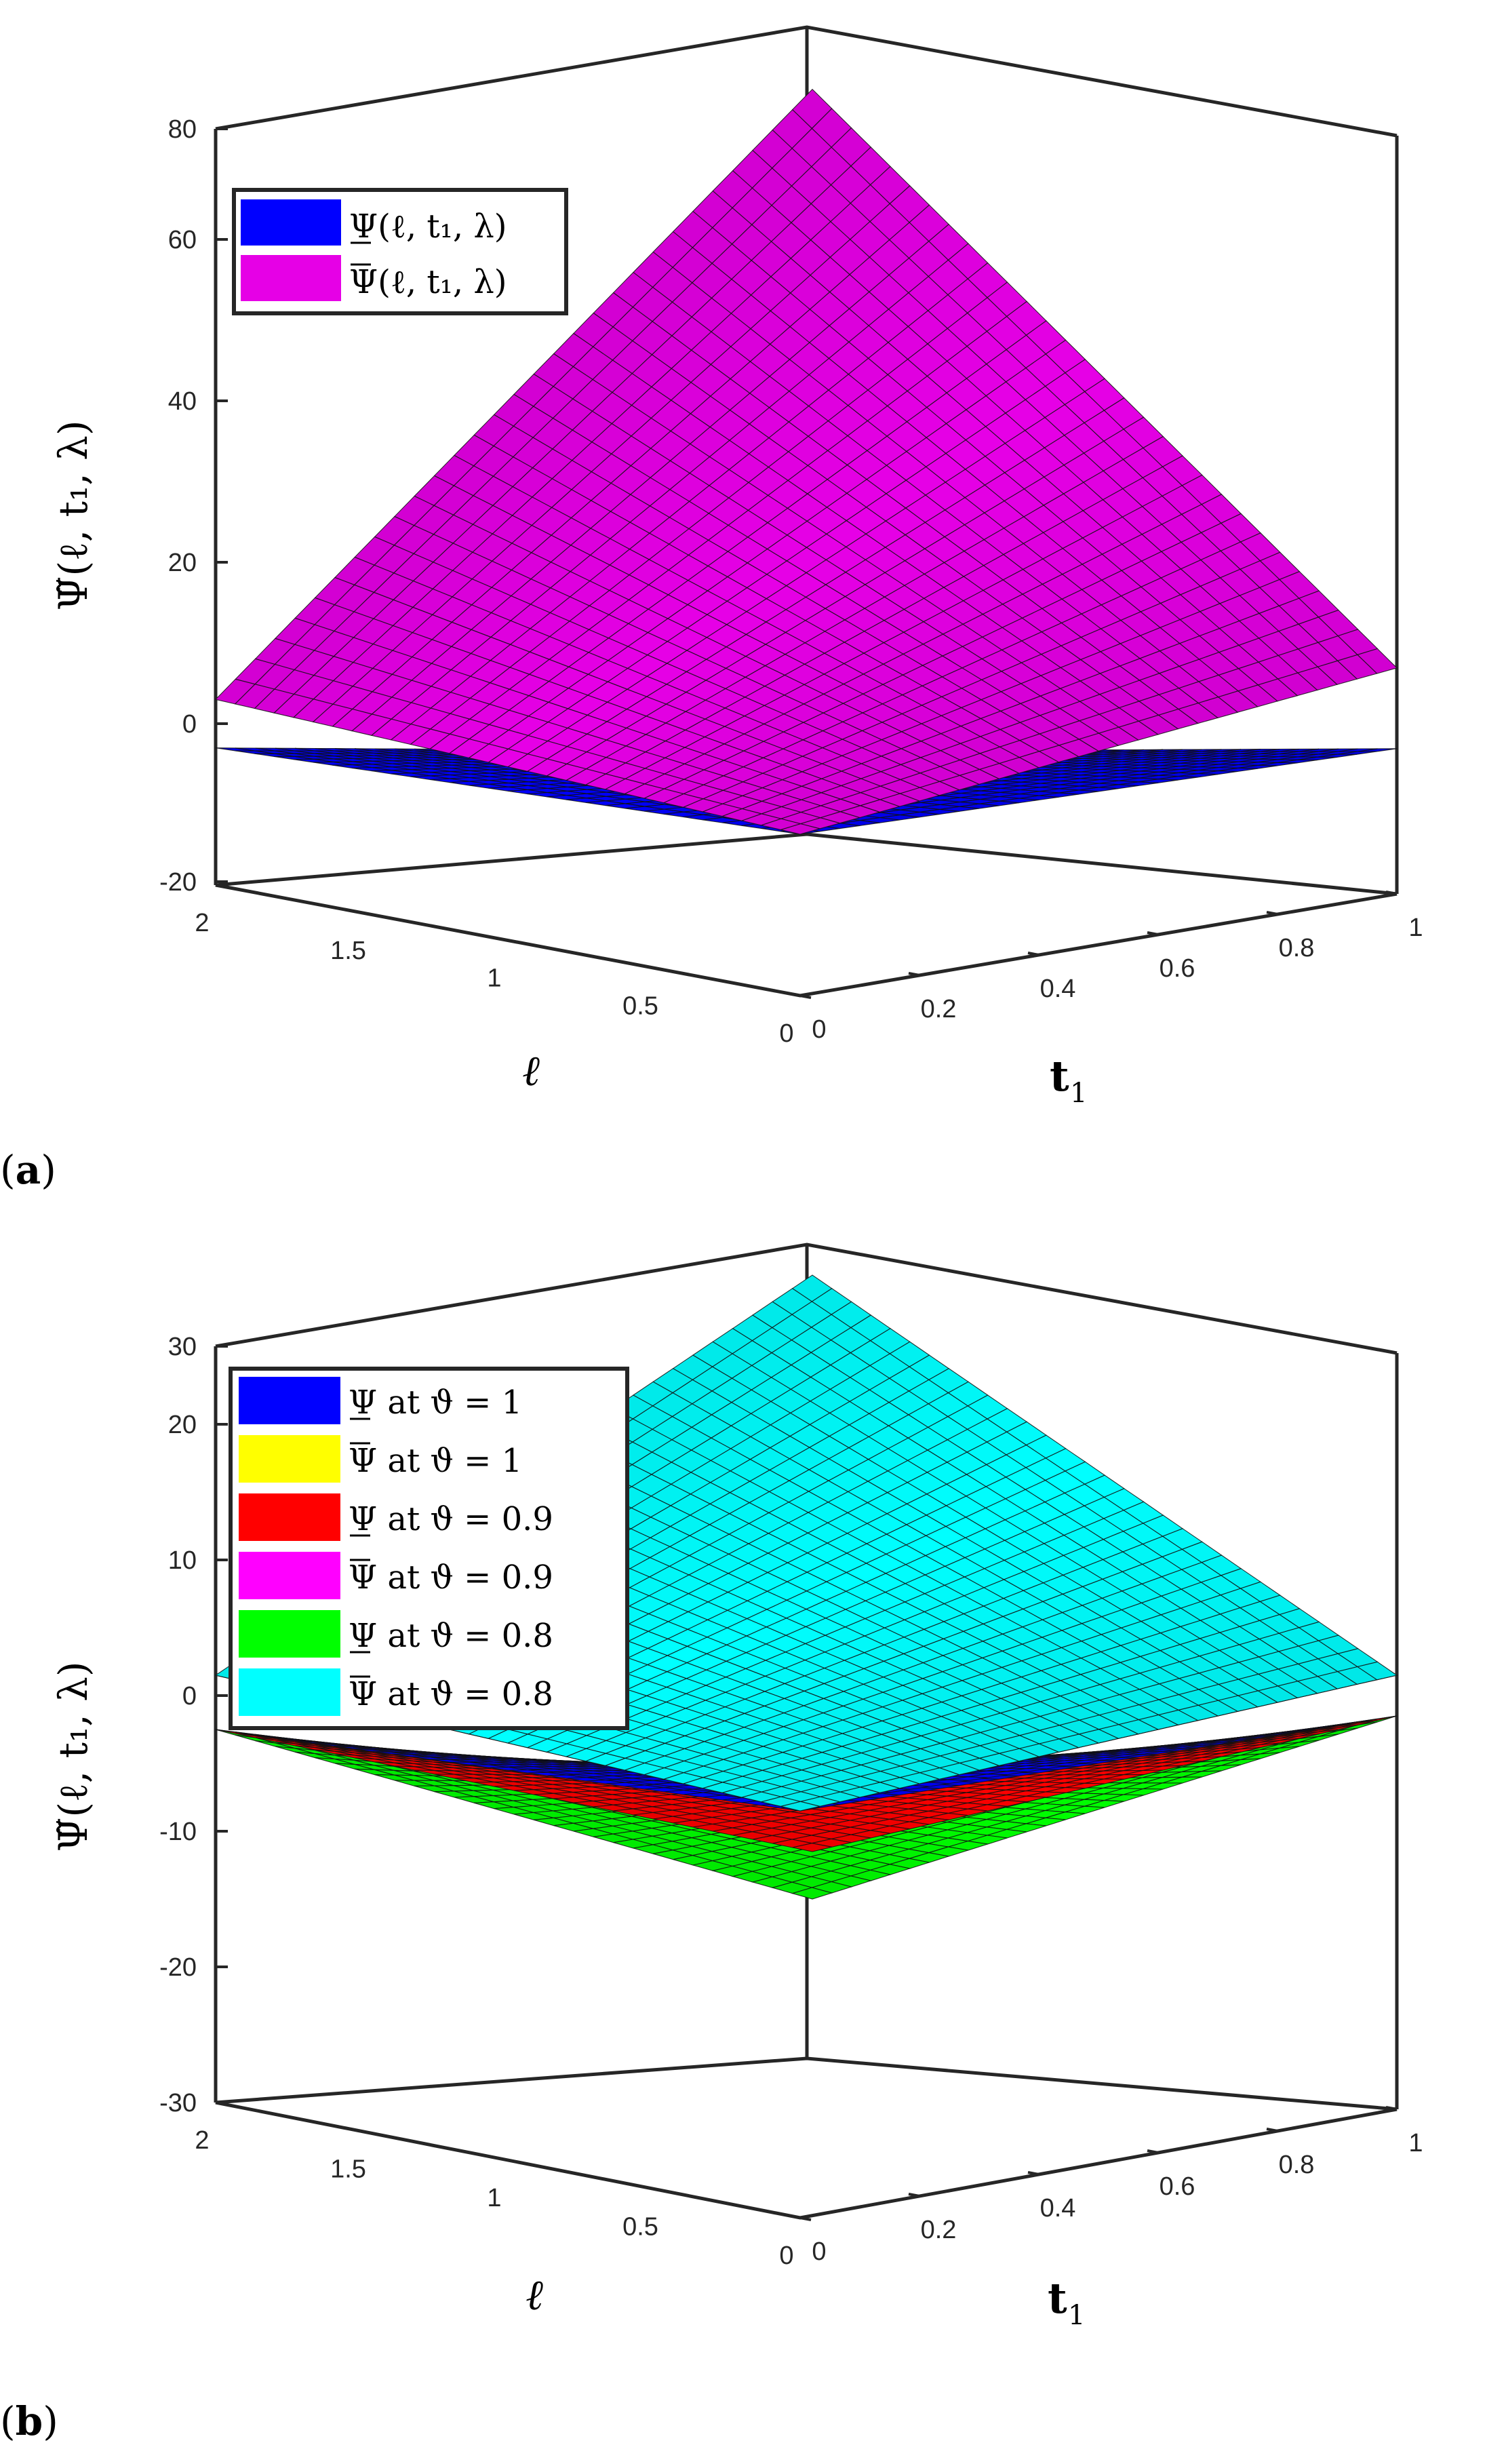  Describe the element at coordinates (198, 129) in the screenshot. I see `z-tick: 80` at that location.